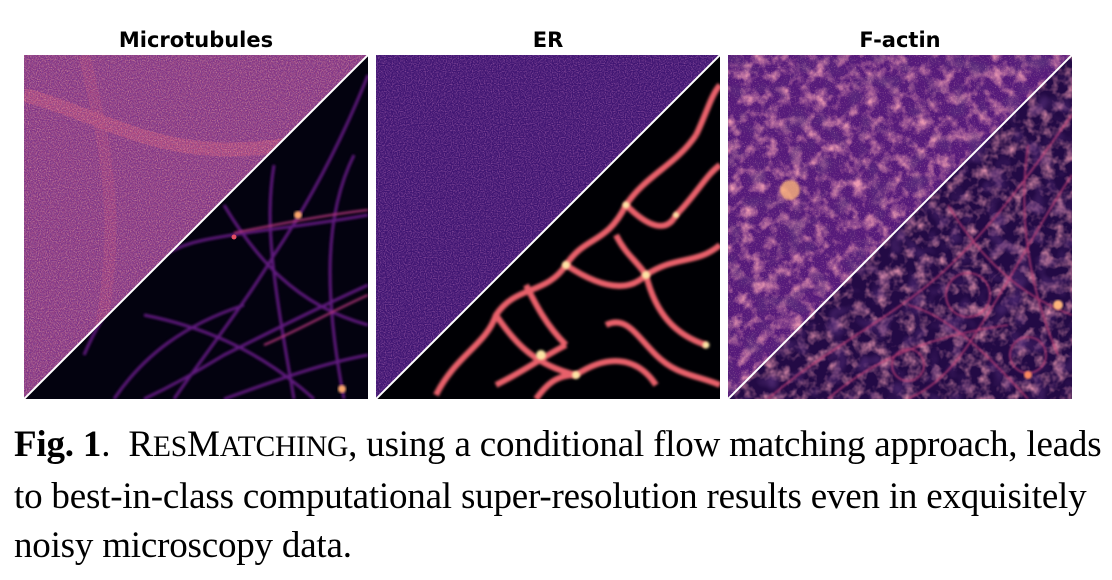 Image resolution: width=1112 pixels, height=580 pixels. What do you see at coordinates (203, 444) in the screenshot?
I see `method-name-mid: M` at bounding box center [203, 444].